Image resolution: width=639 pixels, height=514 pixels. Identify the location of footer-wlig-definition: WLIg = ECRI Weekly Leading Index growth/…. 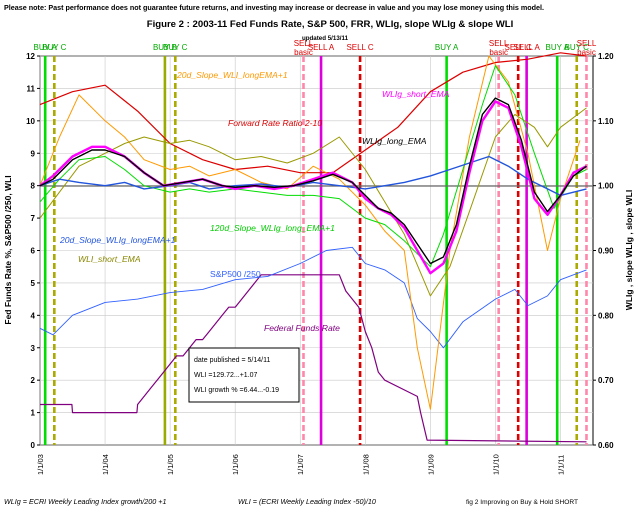
(85, 501).